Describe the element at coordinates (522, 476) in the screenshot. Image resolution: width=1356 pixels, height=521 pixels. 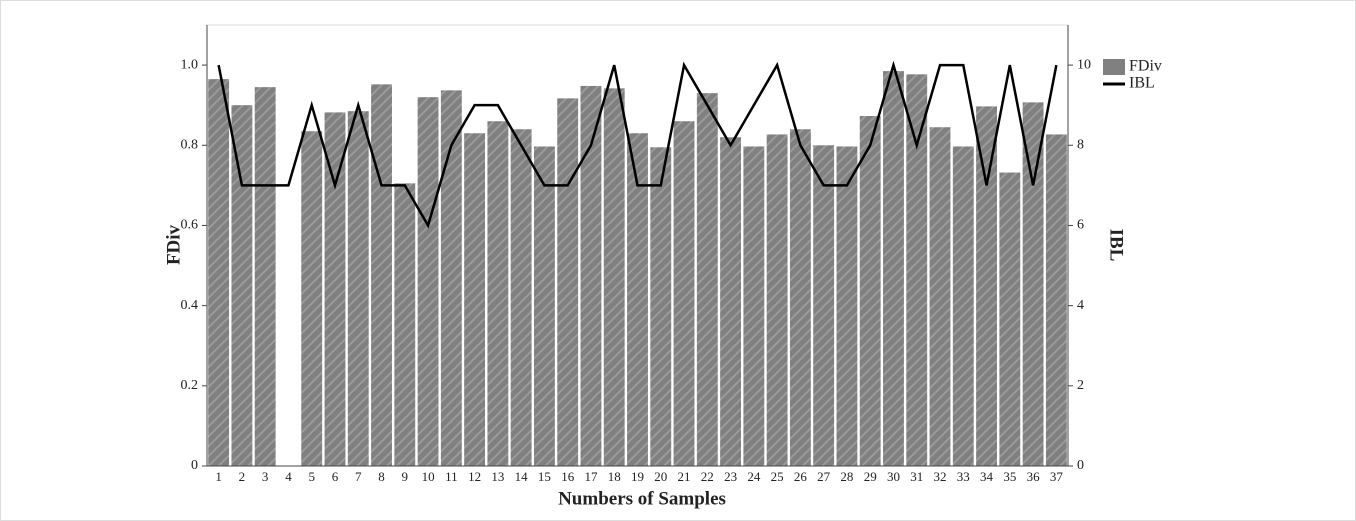
I see `x-tick-label: 14` at that location.